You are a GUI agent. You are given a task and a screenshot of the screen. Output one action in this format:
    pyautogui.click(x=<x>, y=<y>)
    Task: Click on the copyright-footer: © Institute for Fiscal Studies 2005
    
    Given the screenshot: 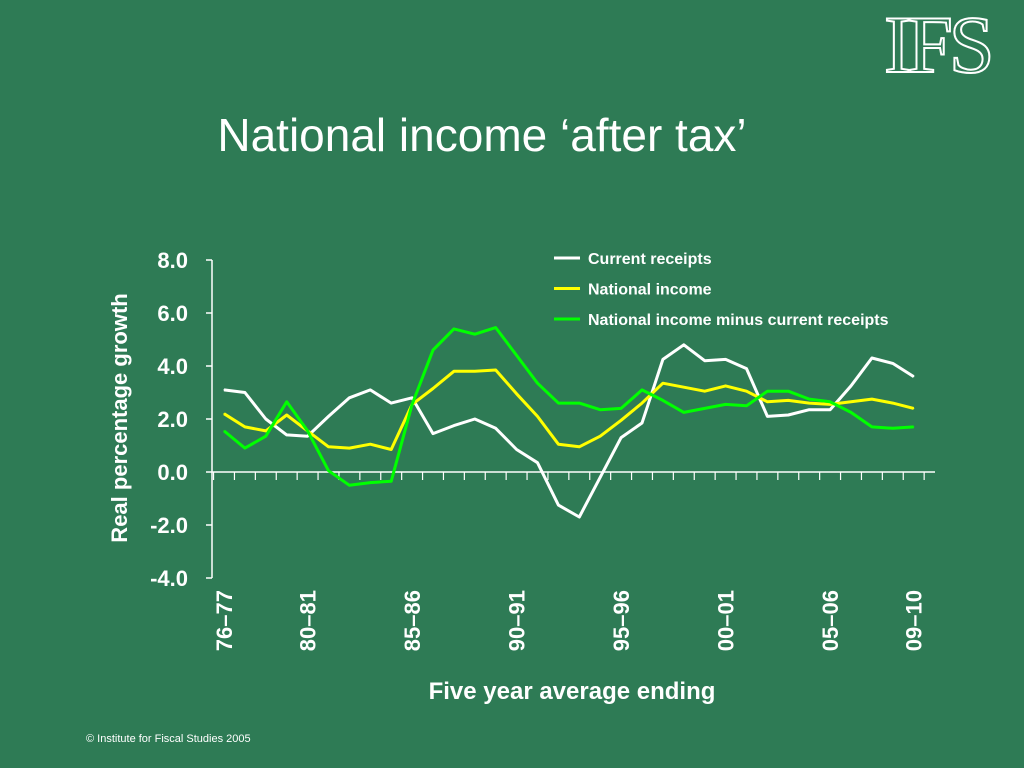 What is the action you would take?
    pyautogui.click(x=168, y=739)
    